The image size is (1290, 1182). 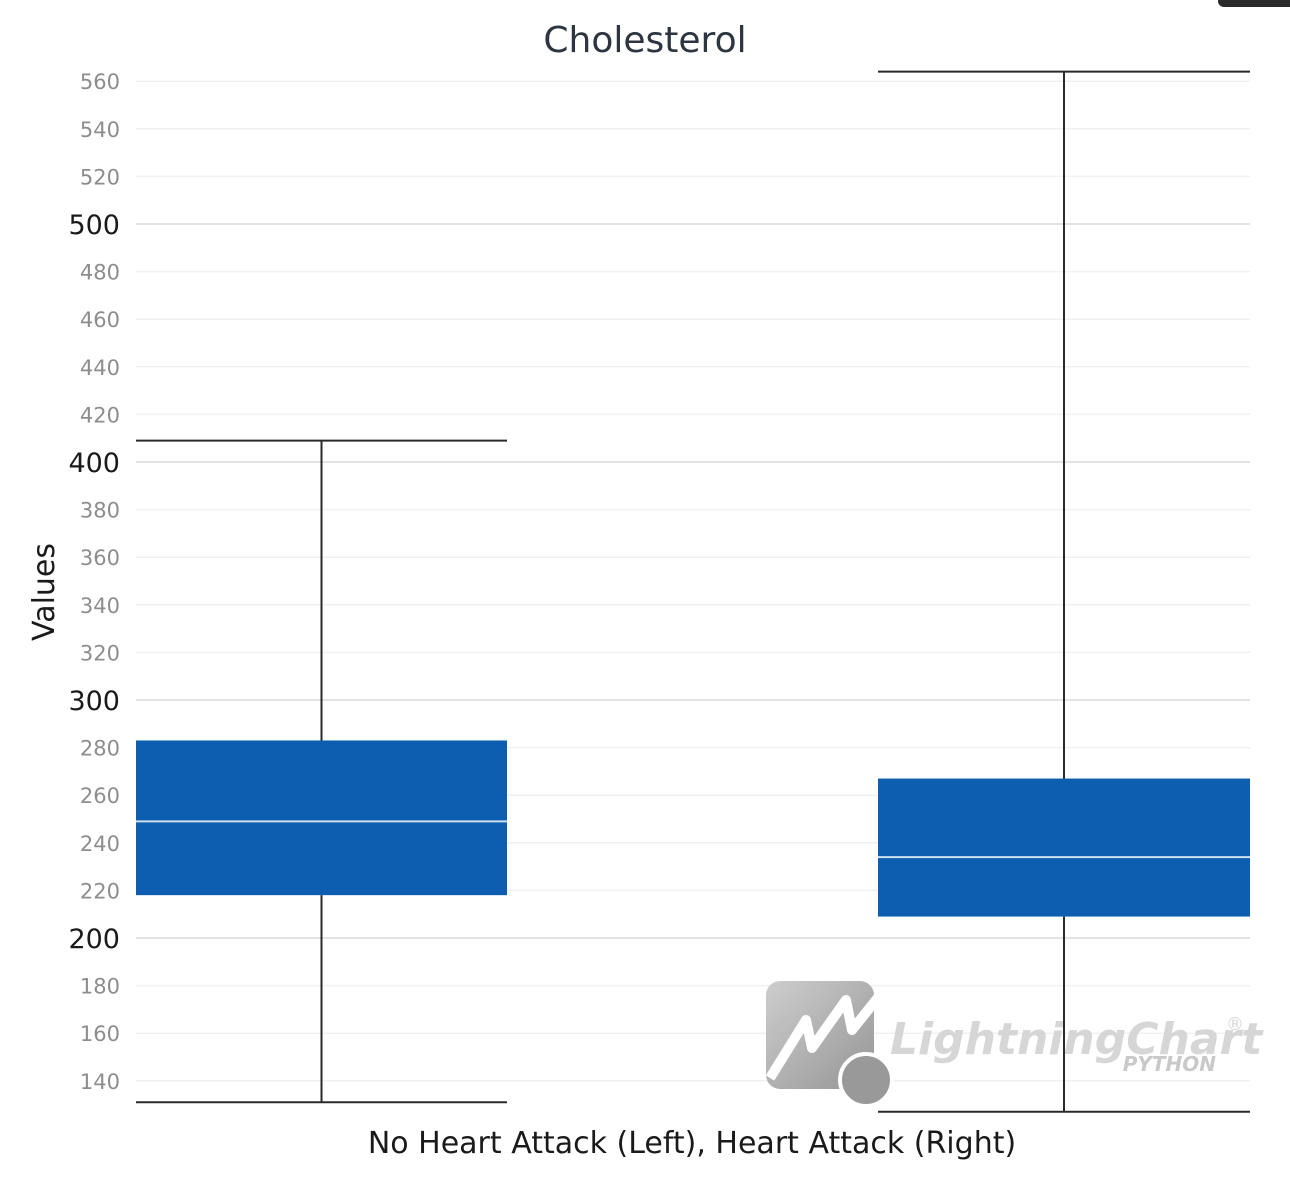 What do you see at coordinates (644, 40) in the screenshot?
I see `chart-title: Cholesterol` at bounding box center [644, 40].